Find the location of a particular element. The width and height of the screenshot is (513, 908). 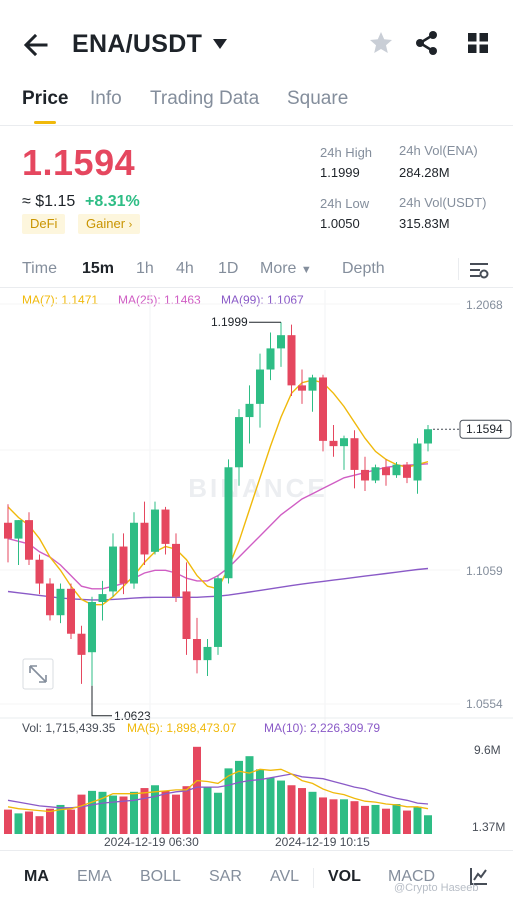

tf-1h: 1h is located at coordinates (145, 268).